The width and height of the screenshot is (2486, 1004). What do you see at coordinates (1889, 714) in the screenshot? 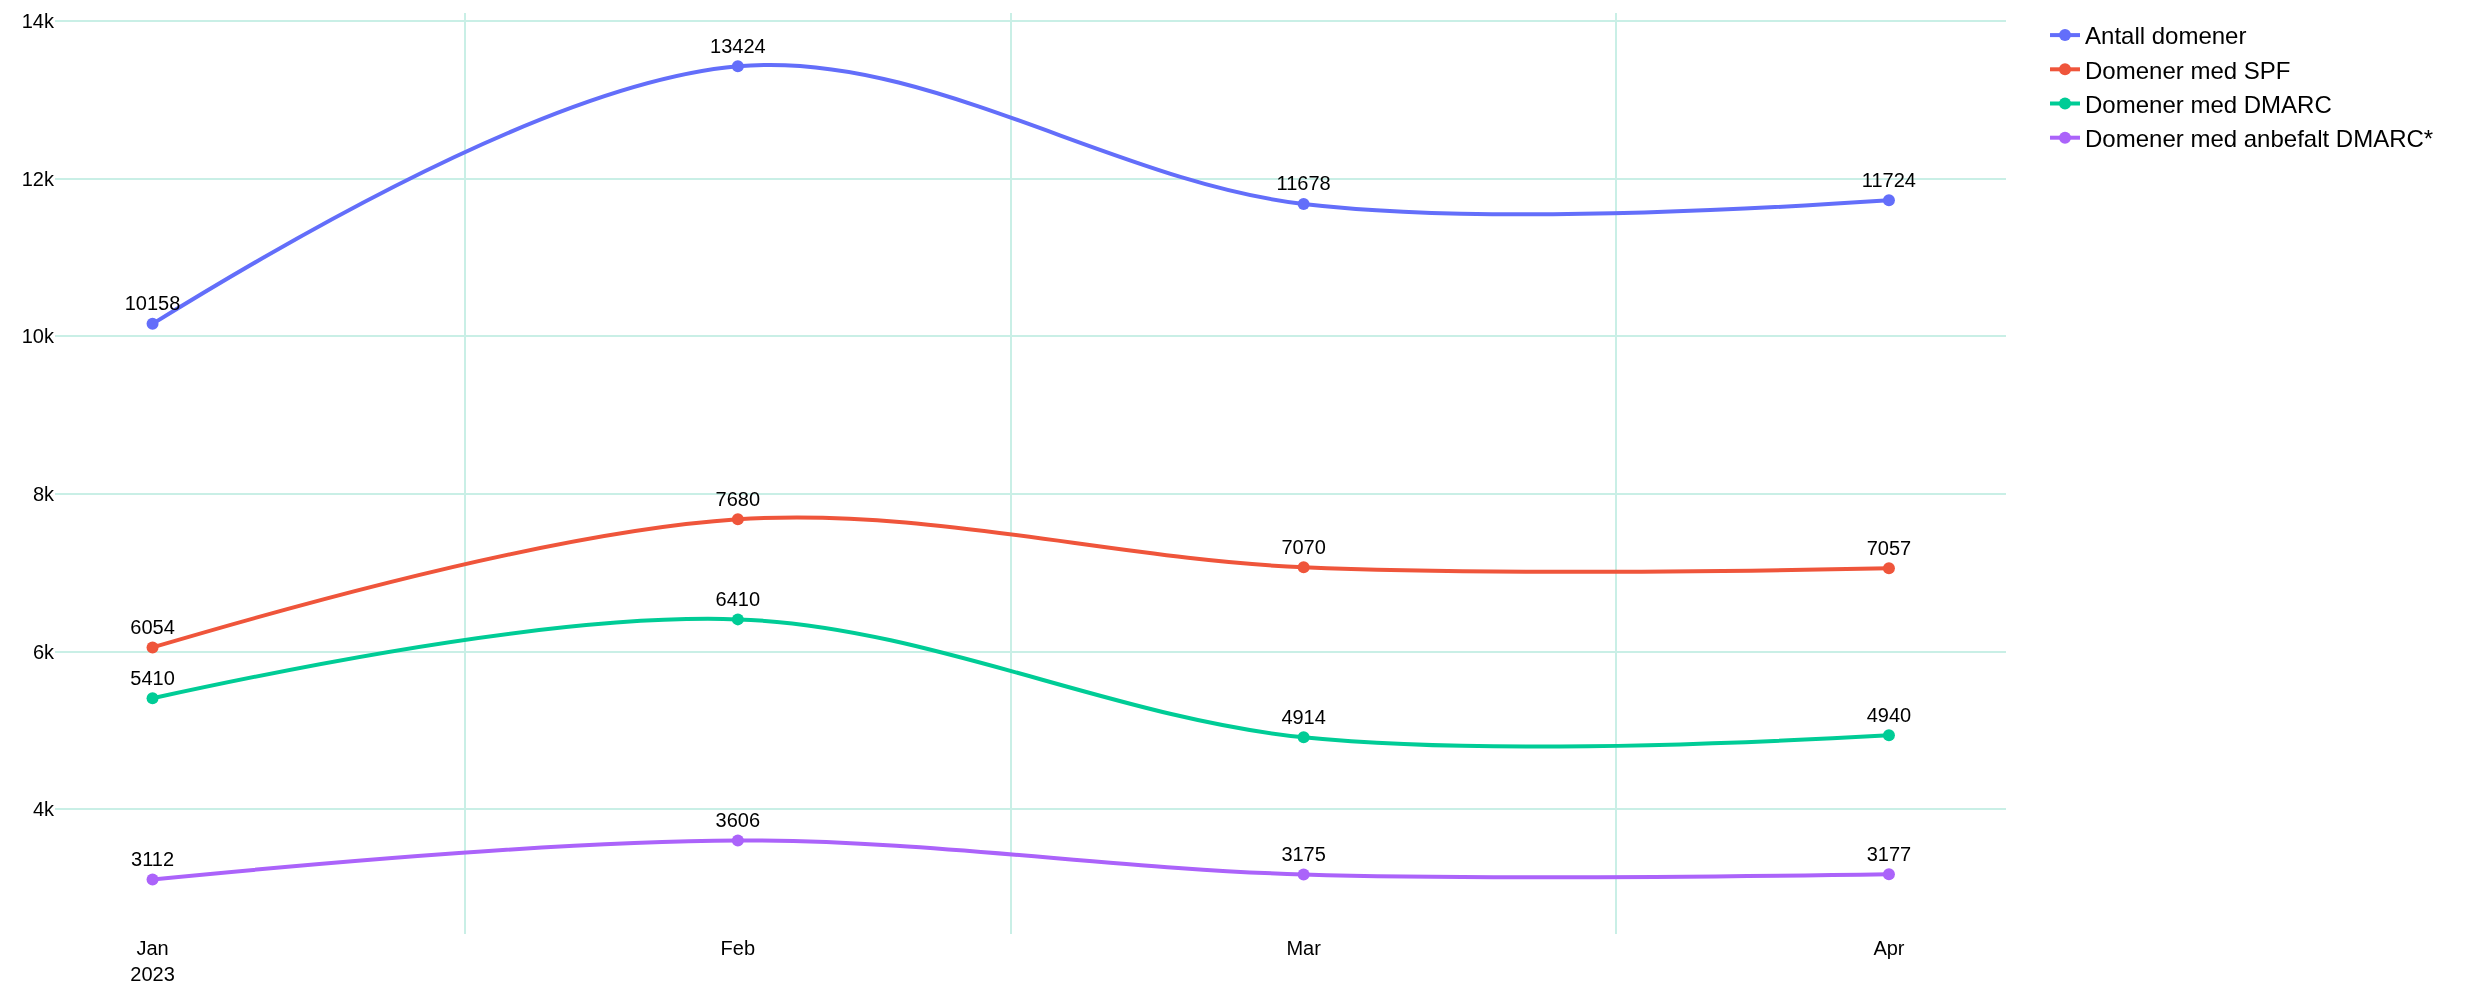
I see `data-label: 4940` at bounding box center [1889, 714].